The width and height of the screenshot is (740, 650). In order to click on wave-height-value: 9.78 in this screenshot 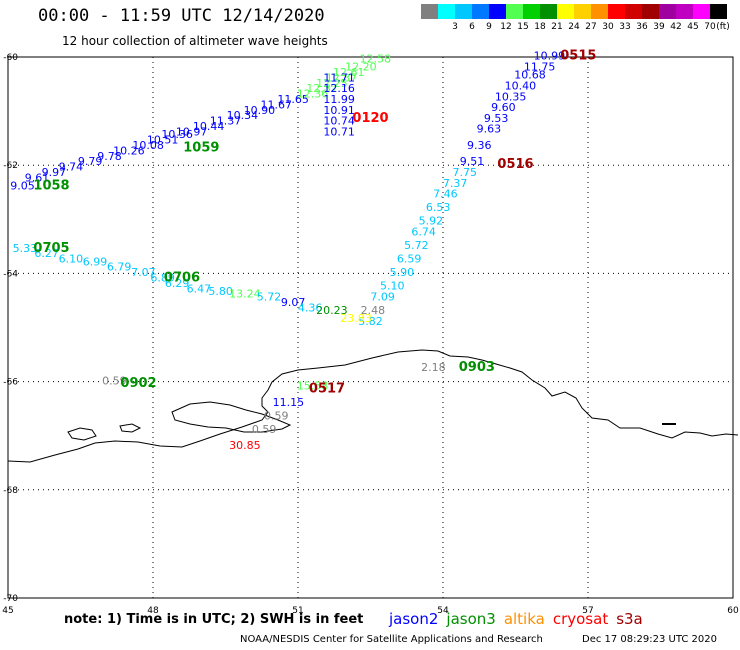, I will do `click(109, 156)`.